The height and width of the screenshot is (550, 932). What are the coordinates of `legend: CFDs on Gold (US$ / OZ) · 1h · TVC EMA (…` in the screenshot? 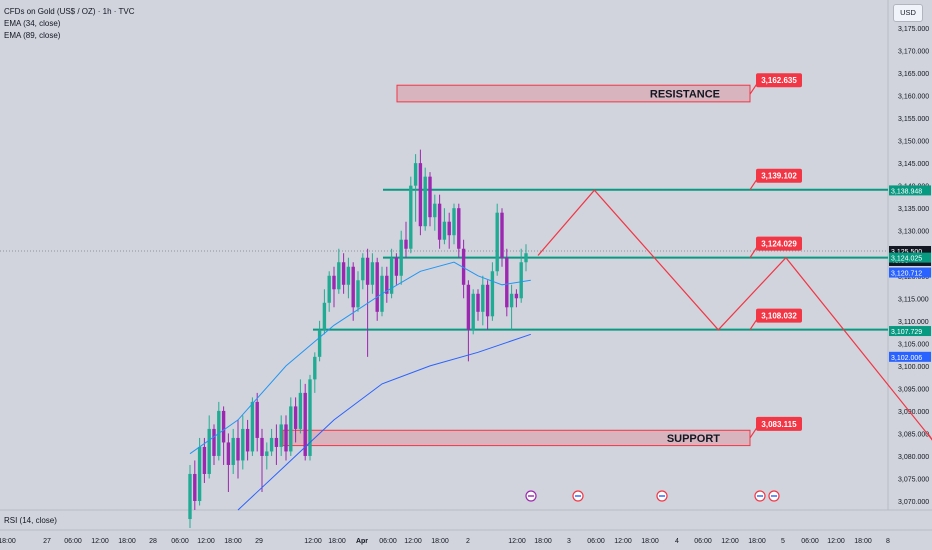 It's located at (69, 24).